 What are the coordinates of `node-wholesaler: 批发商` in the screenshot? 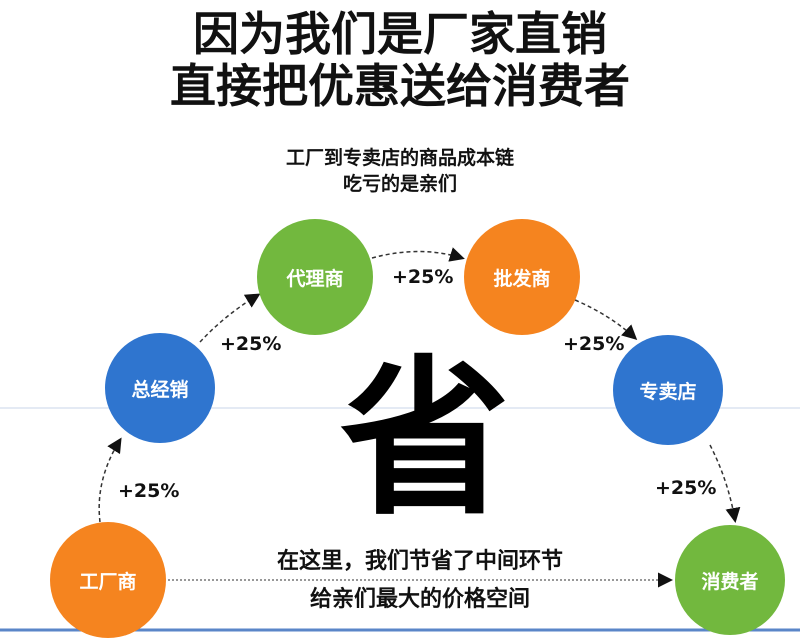 It's located at (522, 277).